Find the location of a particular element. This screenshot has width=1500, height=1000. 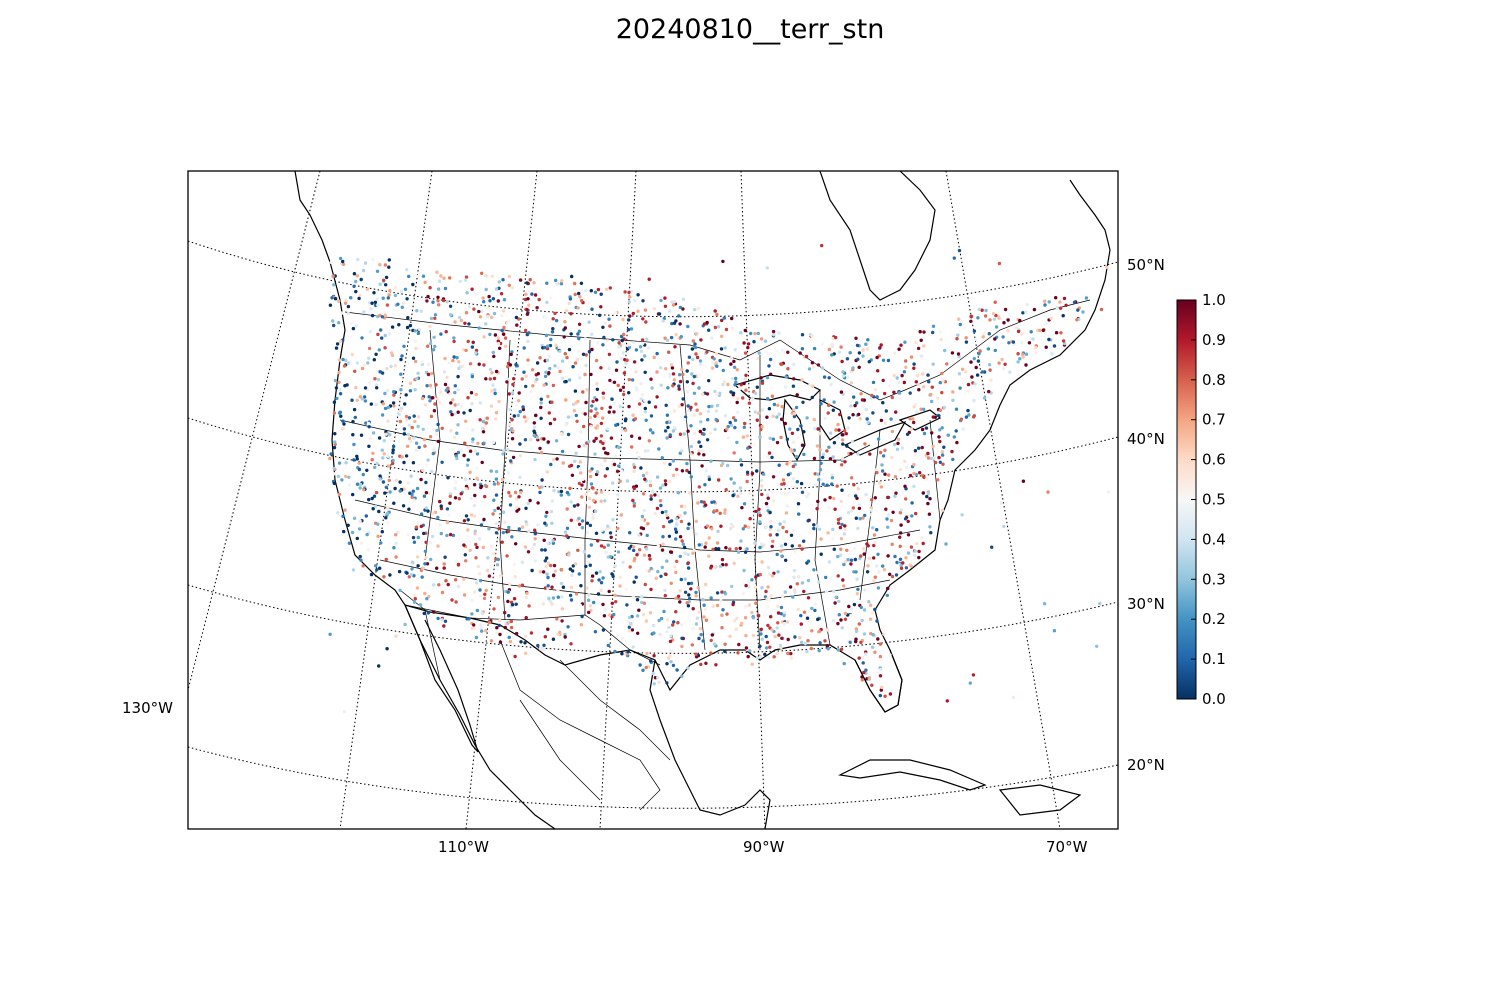

colorbar-tick-label: 0.0 is located at coordinates (1214, 699).